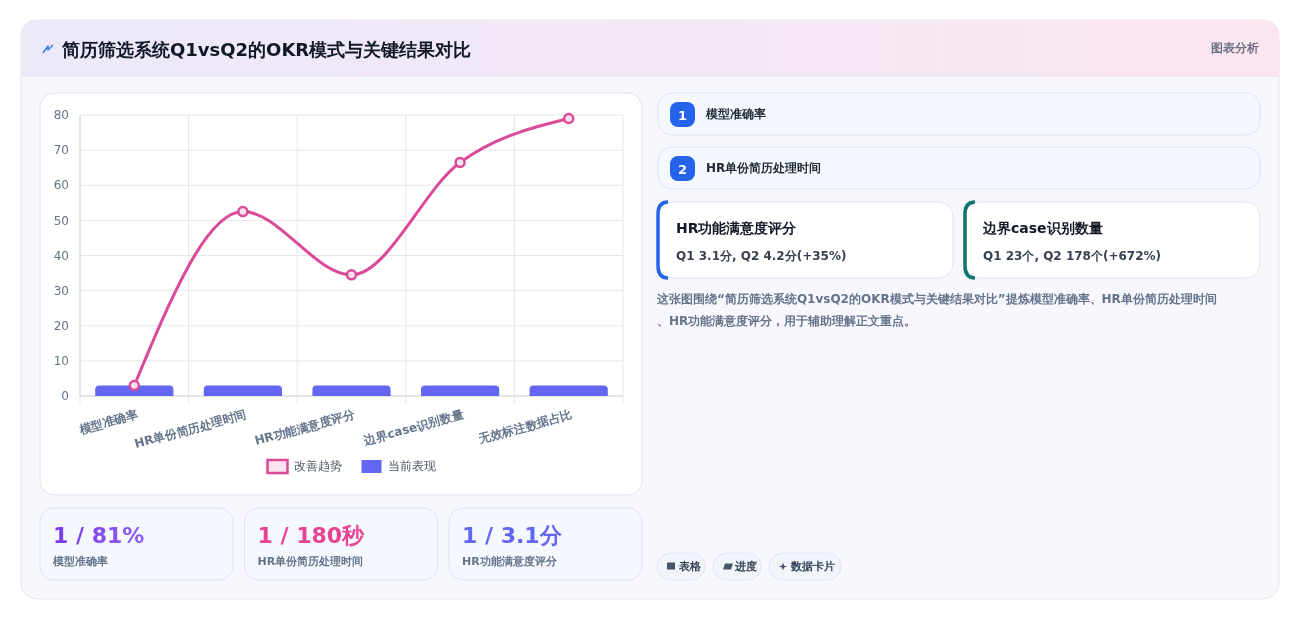 The height and width of the screenshot is (620, 1300). I want to click on text: 1 / 3.1分, so click(512, 535).